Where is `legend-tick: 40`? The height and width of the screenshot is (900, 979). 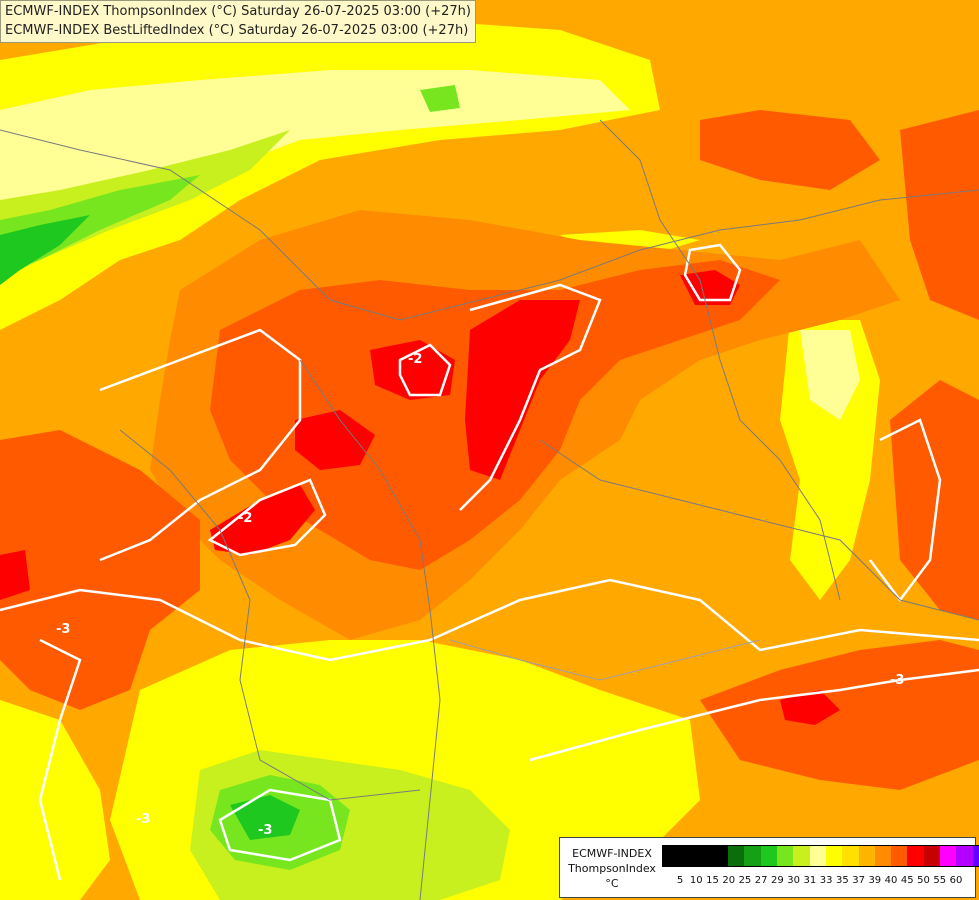 legend-tick: 40 is located at coordinates (891, 880).